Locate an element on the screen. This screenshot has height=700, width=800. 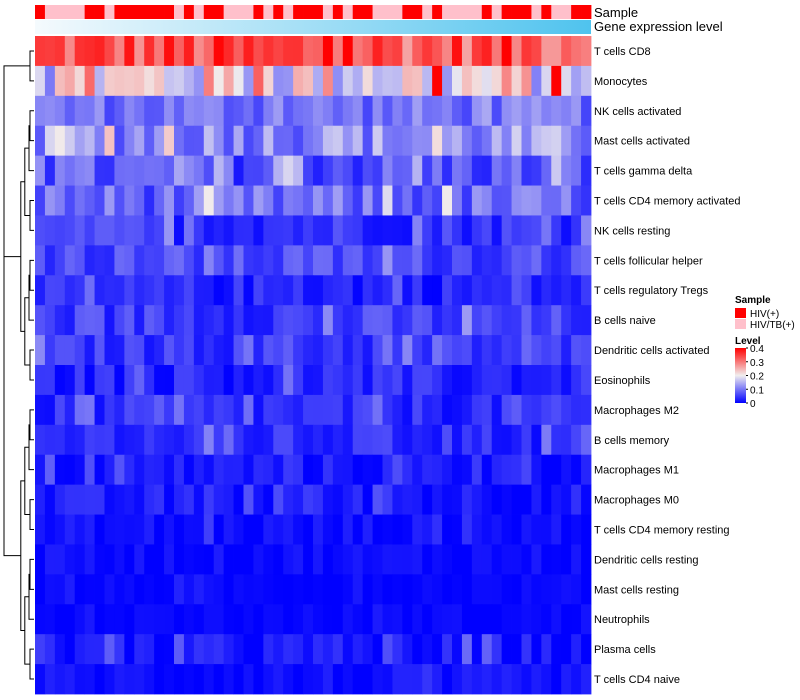
dendrogram-branch is located at coordinates (22, 555).